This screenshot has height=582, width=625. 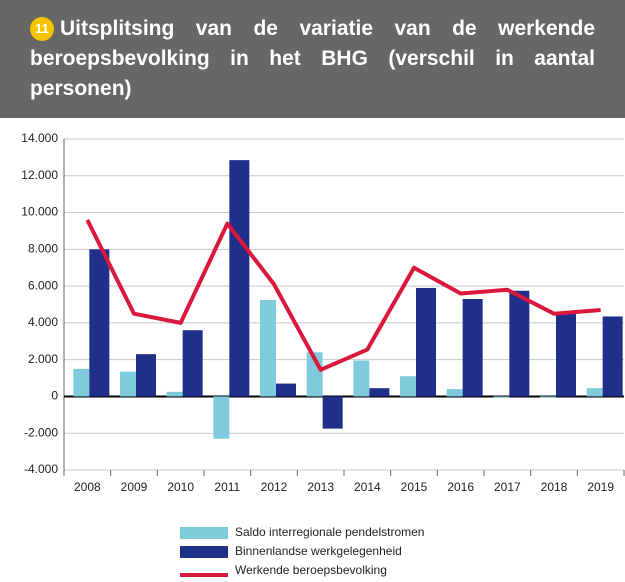 I want to click on x-tick-label: 2019, so click(x=600, y=487).